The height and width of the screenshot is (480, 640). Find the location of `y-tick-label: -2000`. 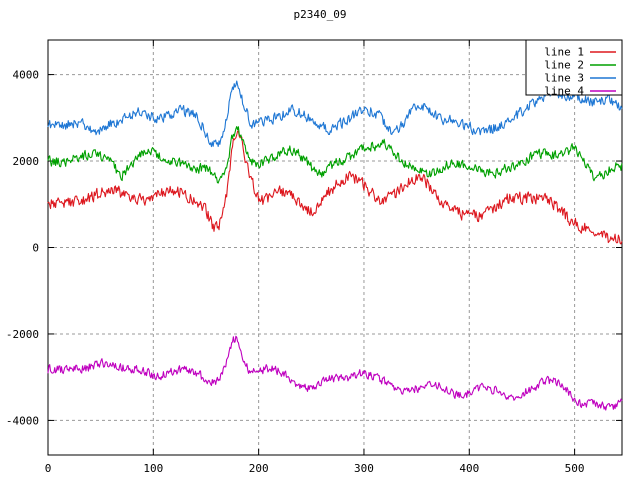

y-tick-label: -2000 is located at coordinates (22, 334).